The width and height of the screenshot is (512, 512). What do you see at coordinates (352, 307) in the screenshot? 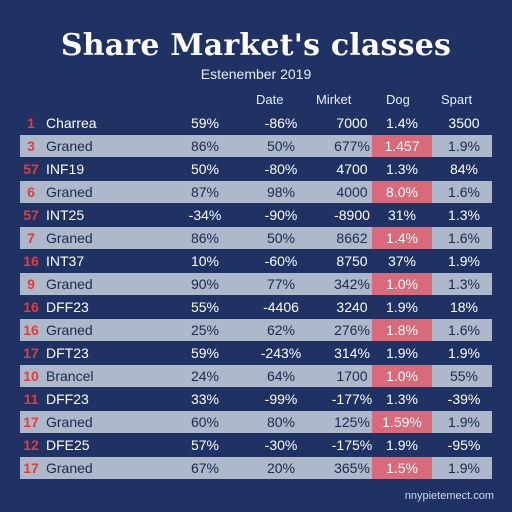
I see `cell-dog: 3240` at bounding box center [352, 307].